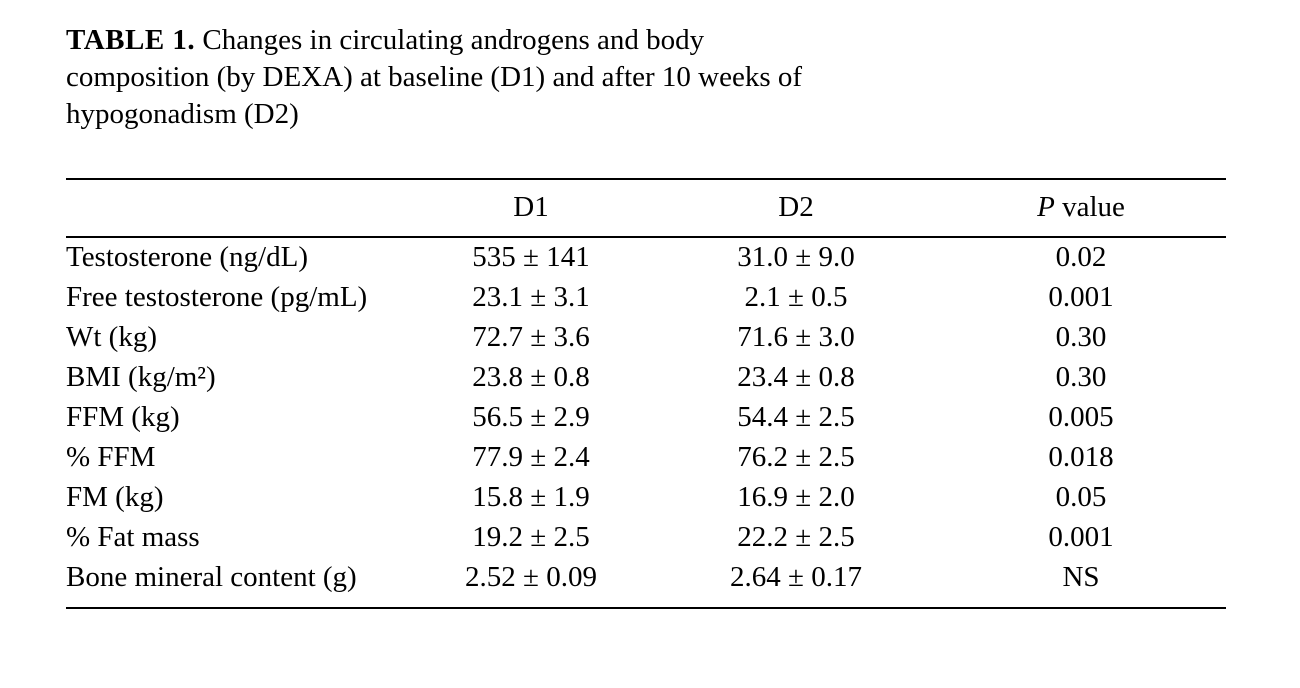 This screenshot has width=1300, height=688. What do you see at coordinates (531, 257) in the screenshot?
I see `d1-value: 535 ± 141` at bounding box center [531, 257].